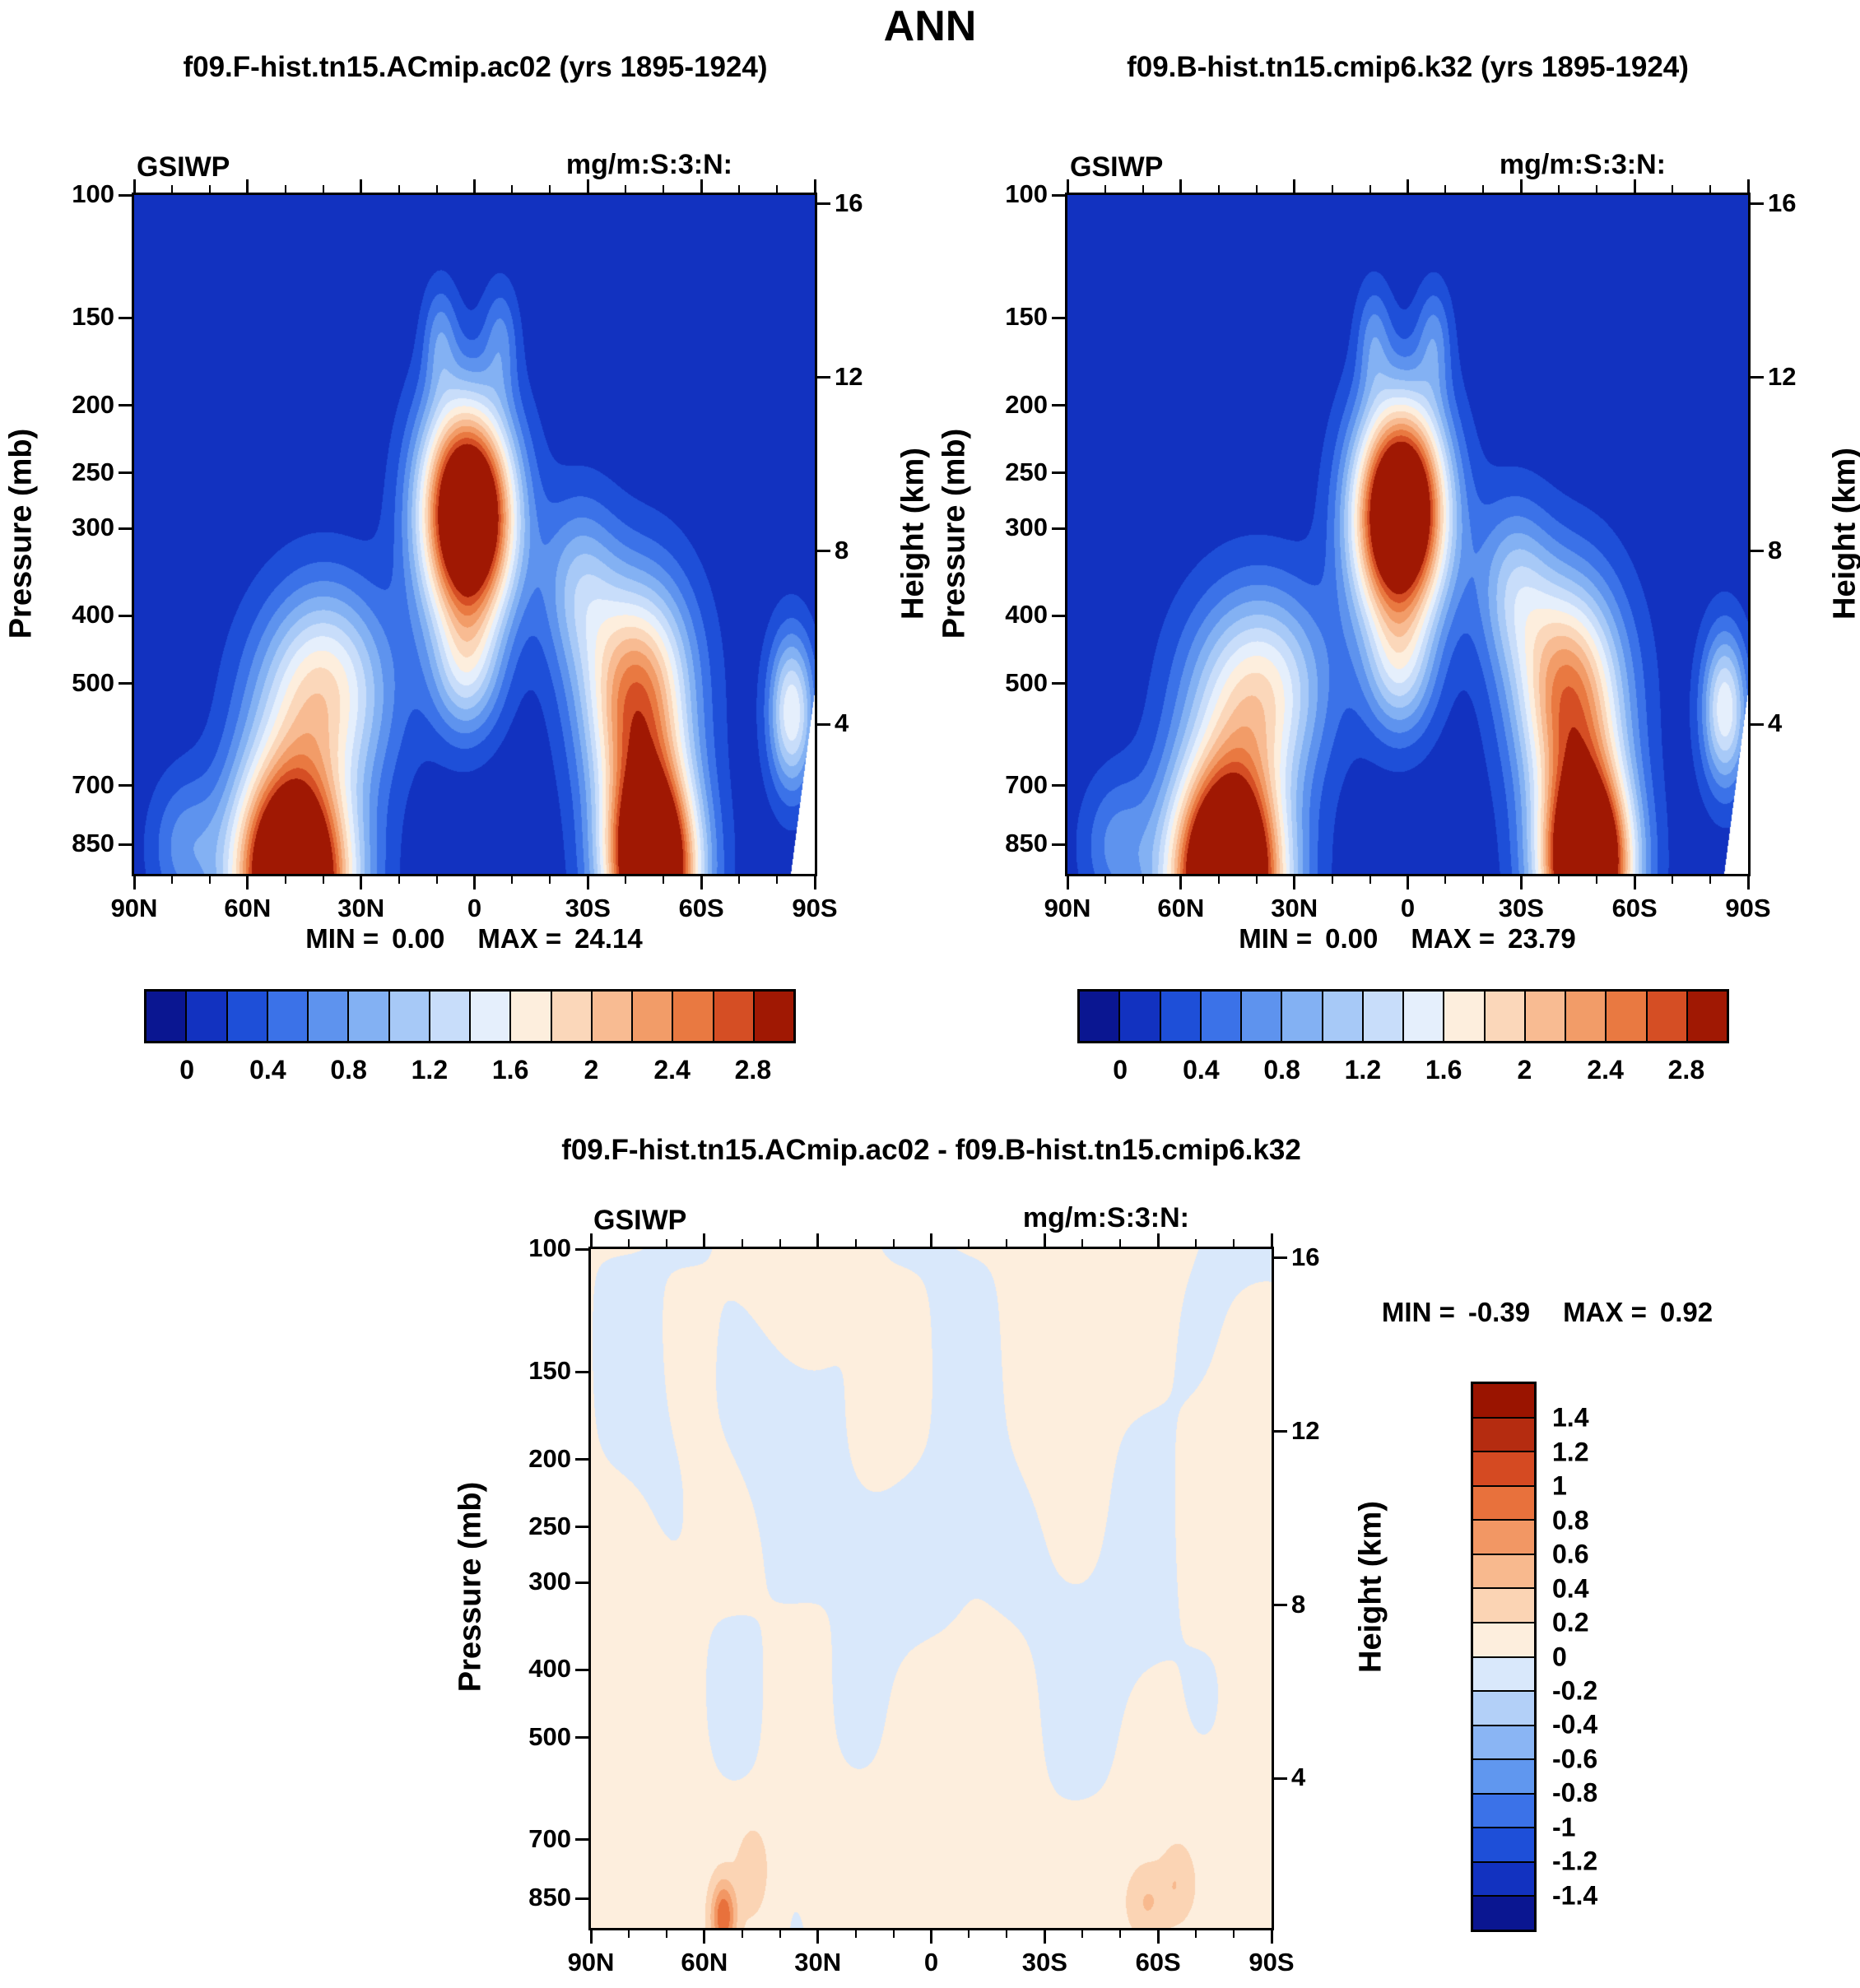 This screenshot has height=1988, width=1860. I want to click on pressure-tick-label: 400, so click(1026, 614).